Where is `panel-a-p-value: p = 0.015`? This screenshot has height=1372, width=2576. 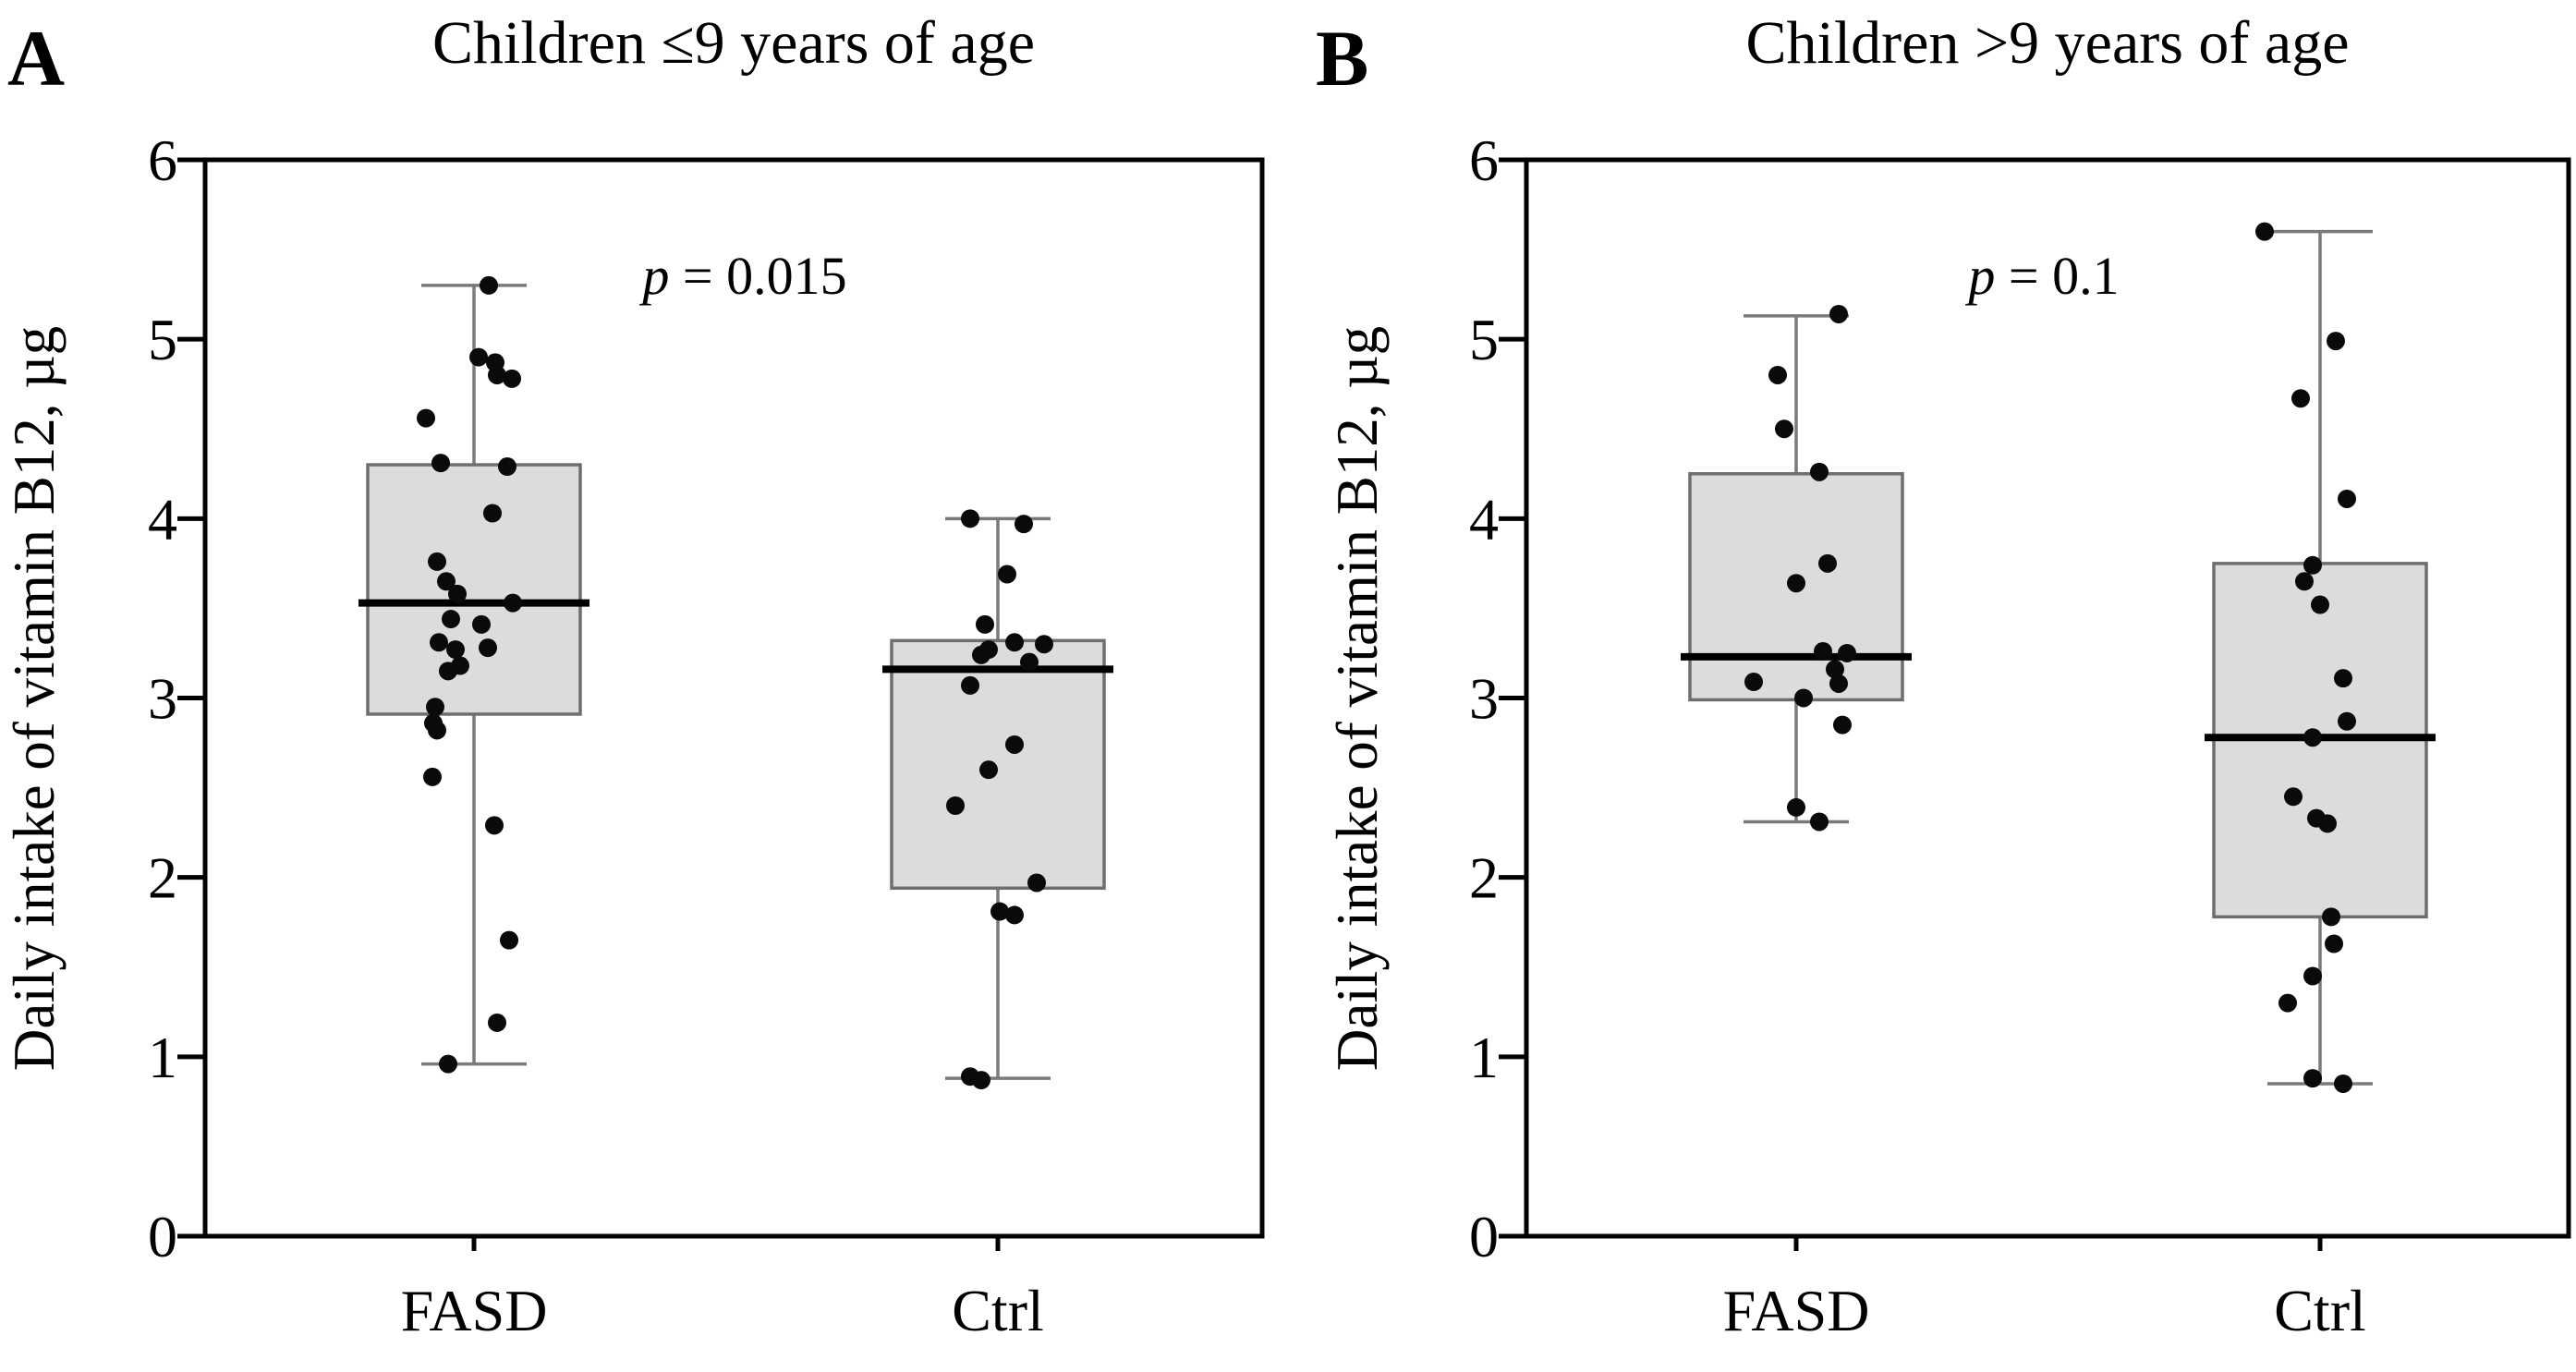 panel-a-p-value: p = 0.015 is located at coordinates (742, 276).